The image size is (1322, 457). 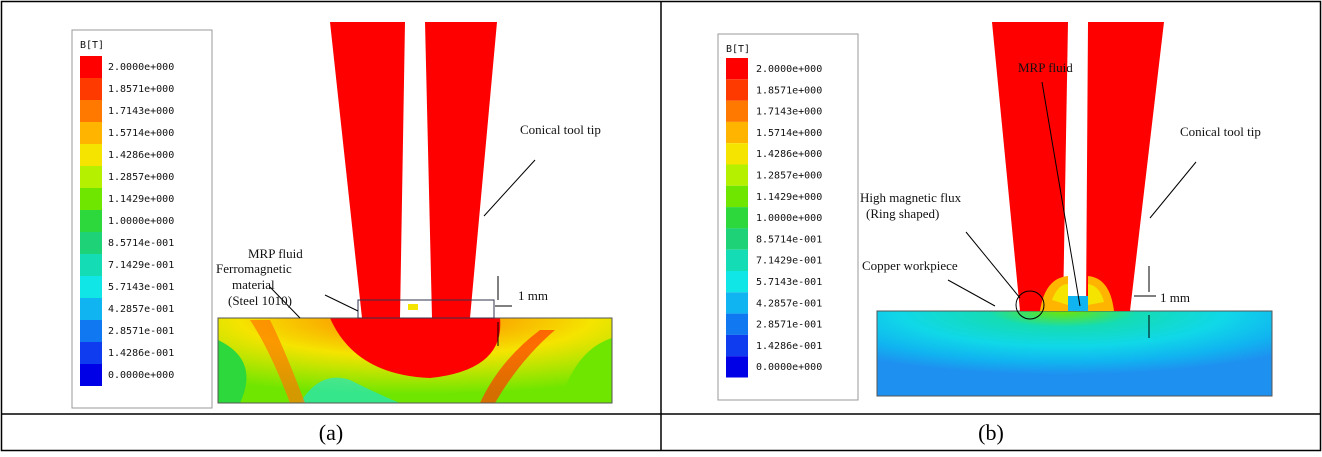 What do you see at coordinates (902, 213) in the screenshot?
I see `label-flux-b-2: (Ring shaped)` at bounding box center [902, 213].